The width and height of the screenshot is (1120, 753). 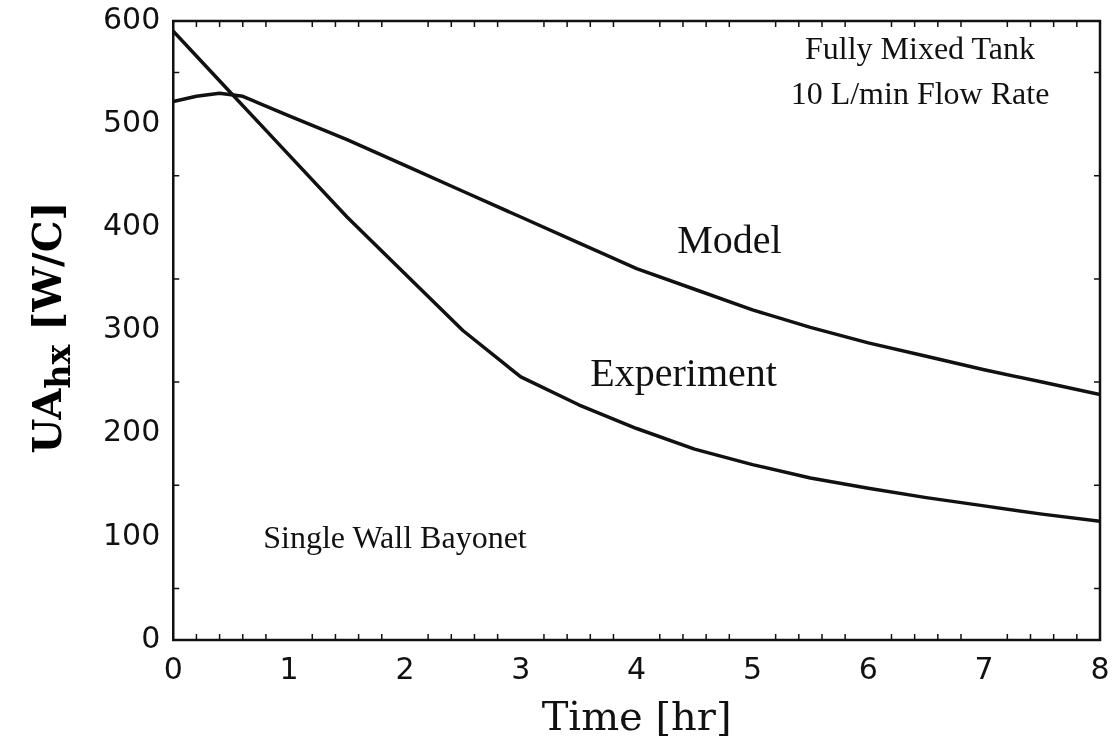 What do you see at coordinates (683, 373) in the screenshot?
I see `series-label: Experiment` at bounding box center [683, 373].